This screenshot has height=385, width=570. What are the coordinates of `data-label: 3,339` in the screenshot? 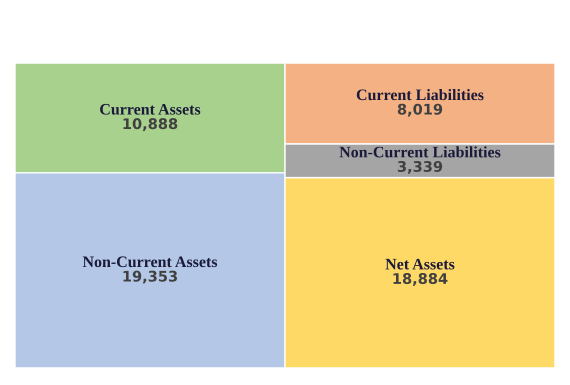 It's located at (420, 167).